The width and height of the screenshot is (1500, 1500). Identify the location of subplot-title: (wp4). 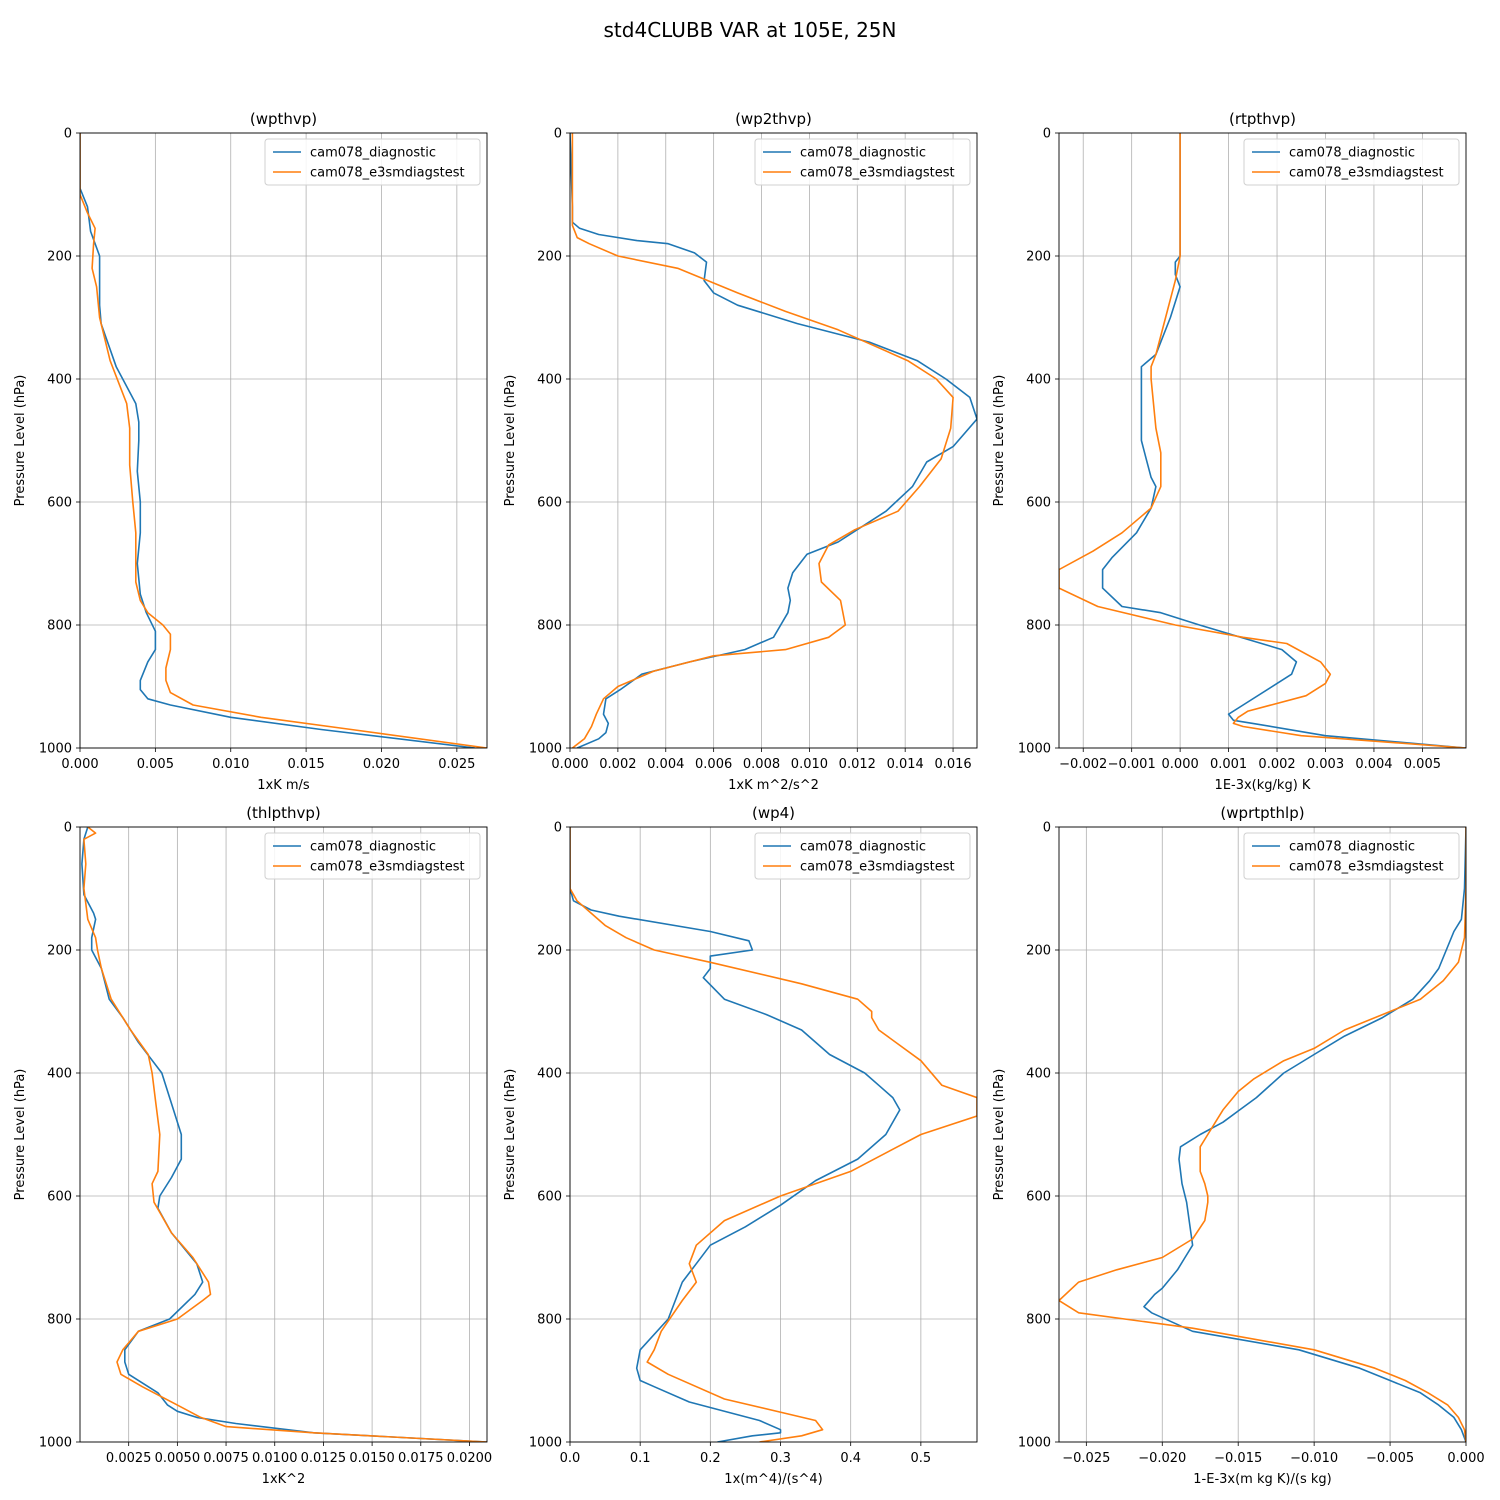
(773, 813).